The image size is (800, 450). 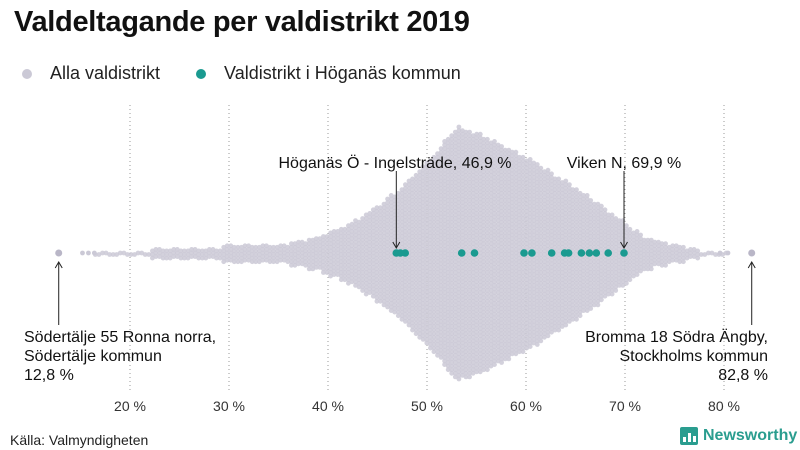 What do you see at coordinates (743, 375) in the screenshot?
I see `annotation-bromma: 82,8 %` at bounding box center [743, 375].